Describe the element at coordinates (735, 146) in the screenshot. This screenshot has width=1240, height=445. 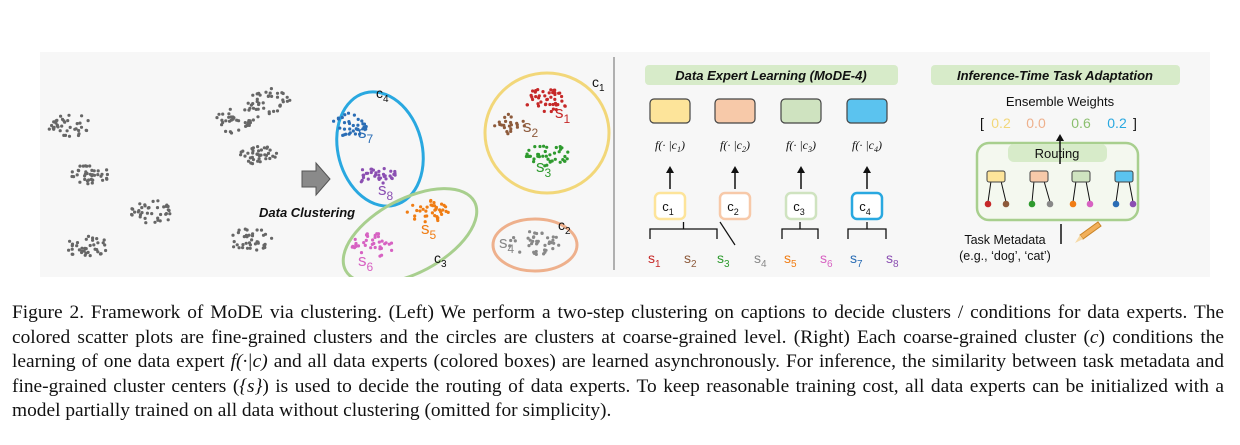
I see `expert-function-c2: f(· |c2)` at that location.